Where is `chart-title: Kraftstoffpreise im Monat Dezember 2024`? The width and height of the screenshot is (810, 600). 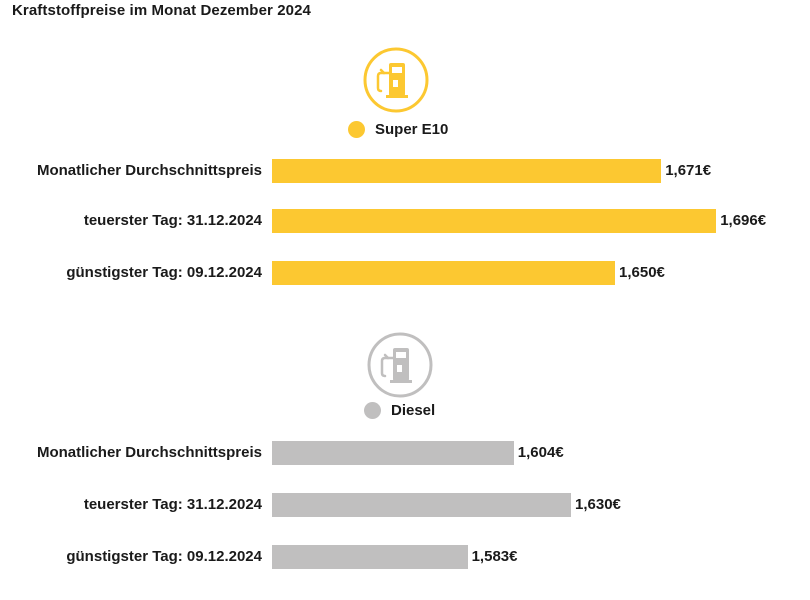 chart-title: Kraftstoffpreise im Monat Dezember 2024 is located at coordinates (161, 10).